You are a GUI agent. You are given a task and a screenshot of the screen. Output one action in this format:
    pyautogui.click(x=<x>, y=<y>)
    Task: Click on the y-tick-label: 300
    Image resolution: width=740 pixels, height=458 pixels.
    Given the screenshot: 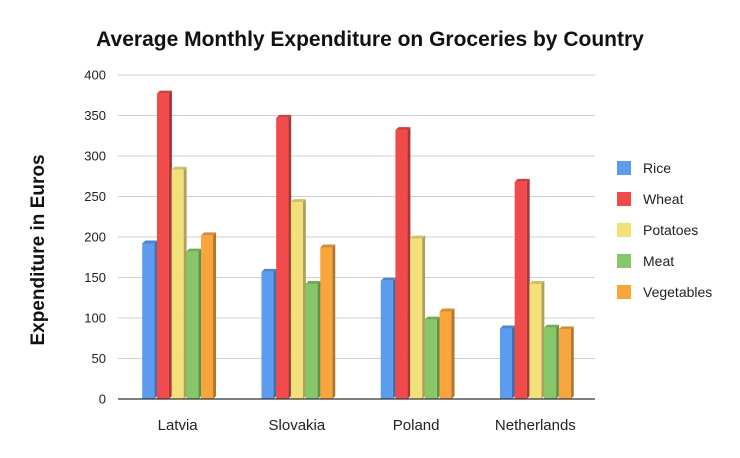 What is the action you would take?
    pyautogui.click(x=95, y=156)
    